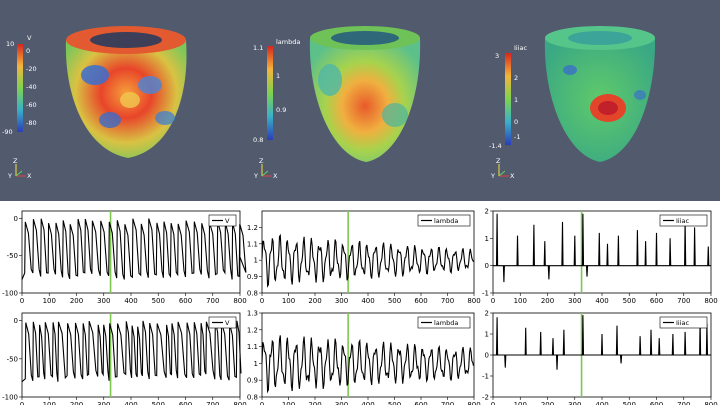 The height and width of the screenshot is (405, 720). I want to click on y-tick-label: -2, so click(485, 398).